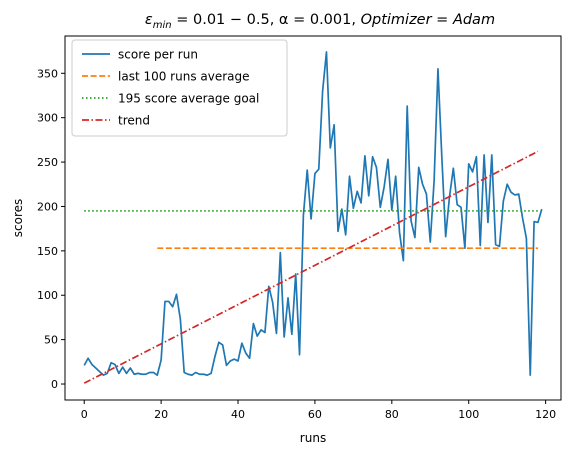 Image resolution: width=571 pixels, height=455 pixels. What do you see at coordinates (266, 20) in the screenshot?
I see `title-params: = 0.01 − 0.5, α = 0.001,` at bounding box center [266, 20].